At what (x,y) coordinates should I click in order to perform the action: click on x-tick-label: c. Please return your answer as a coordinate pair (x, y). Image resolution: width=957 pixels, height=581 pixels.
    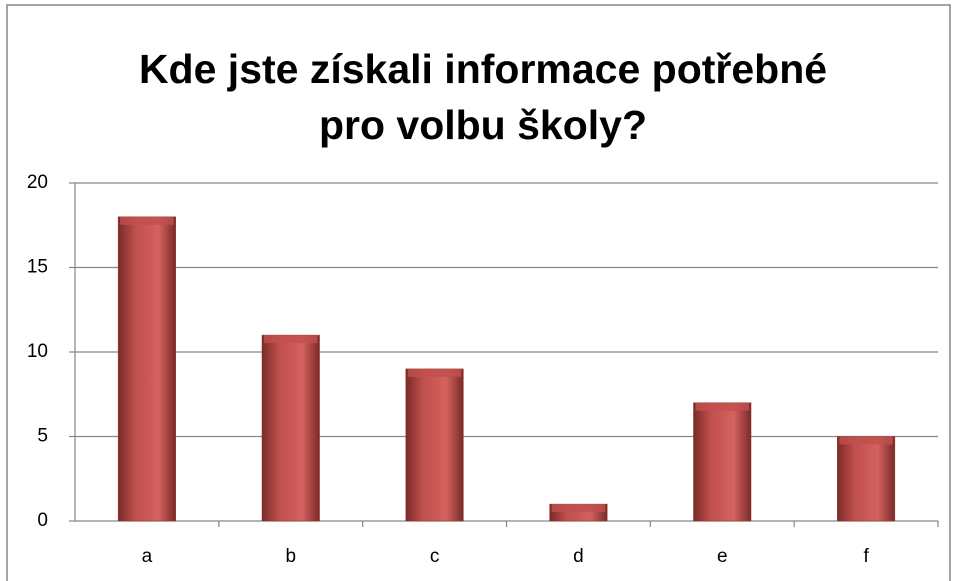
    Looking at the image, I should click on (435, 556).